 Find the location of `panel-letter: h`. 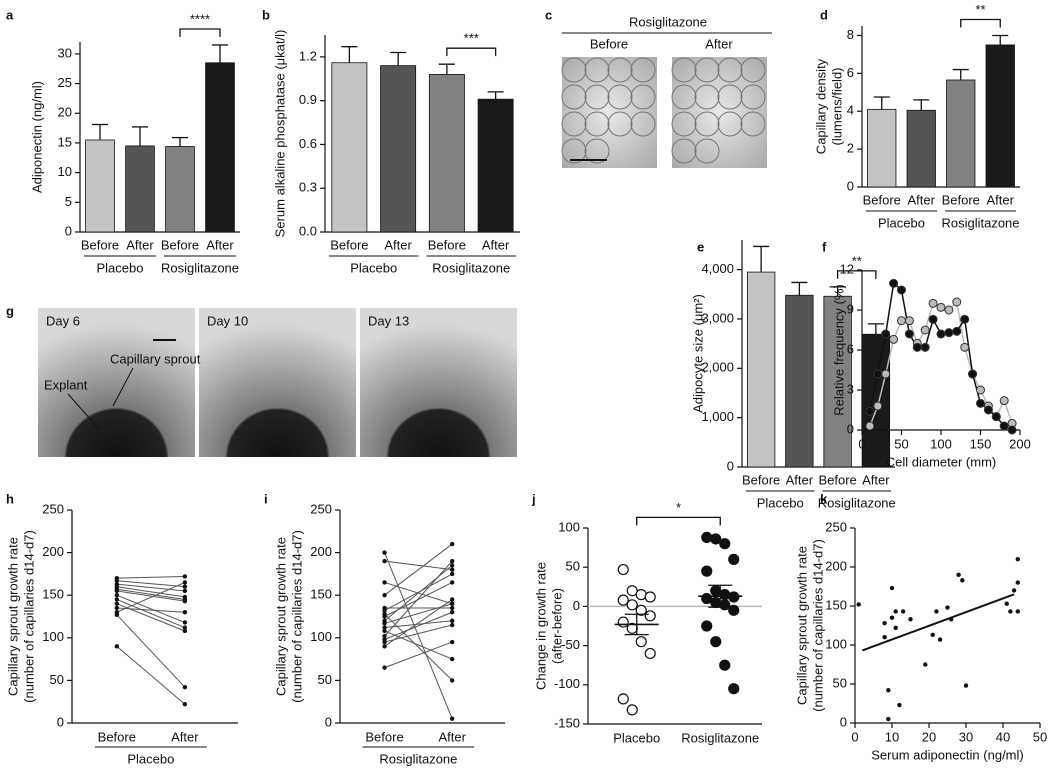

panel-letter: h is located at coordinates (10, 498).